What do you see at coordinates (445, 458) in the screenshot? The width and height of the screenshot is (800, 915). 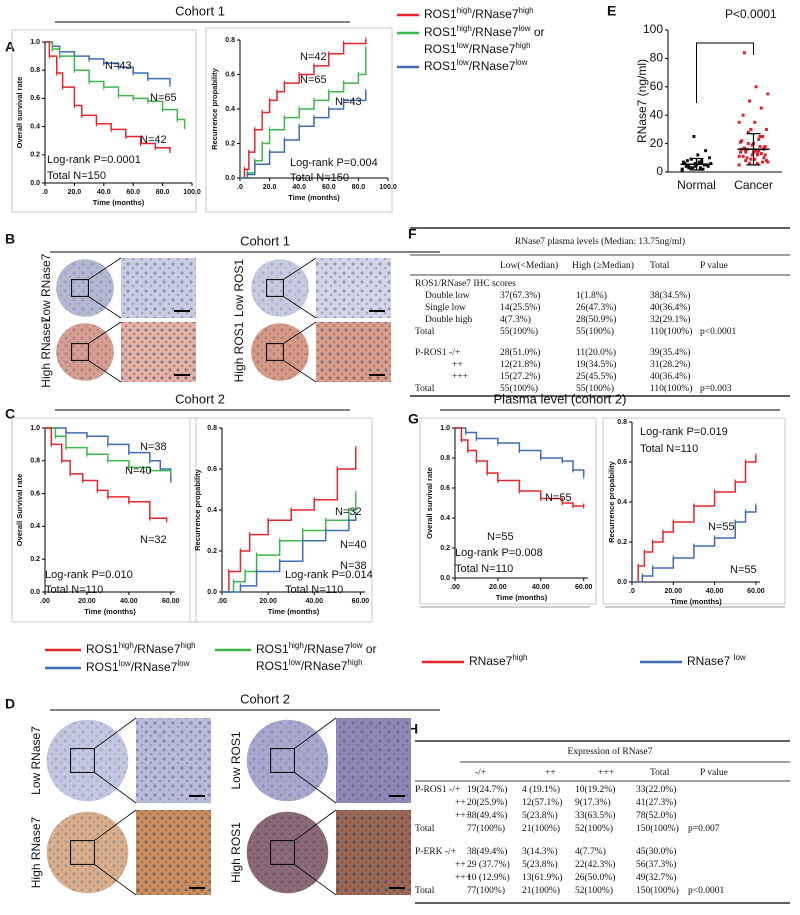 I see `y-tick-label: 0.8` at bounding box center [445, 458].